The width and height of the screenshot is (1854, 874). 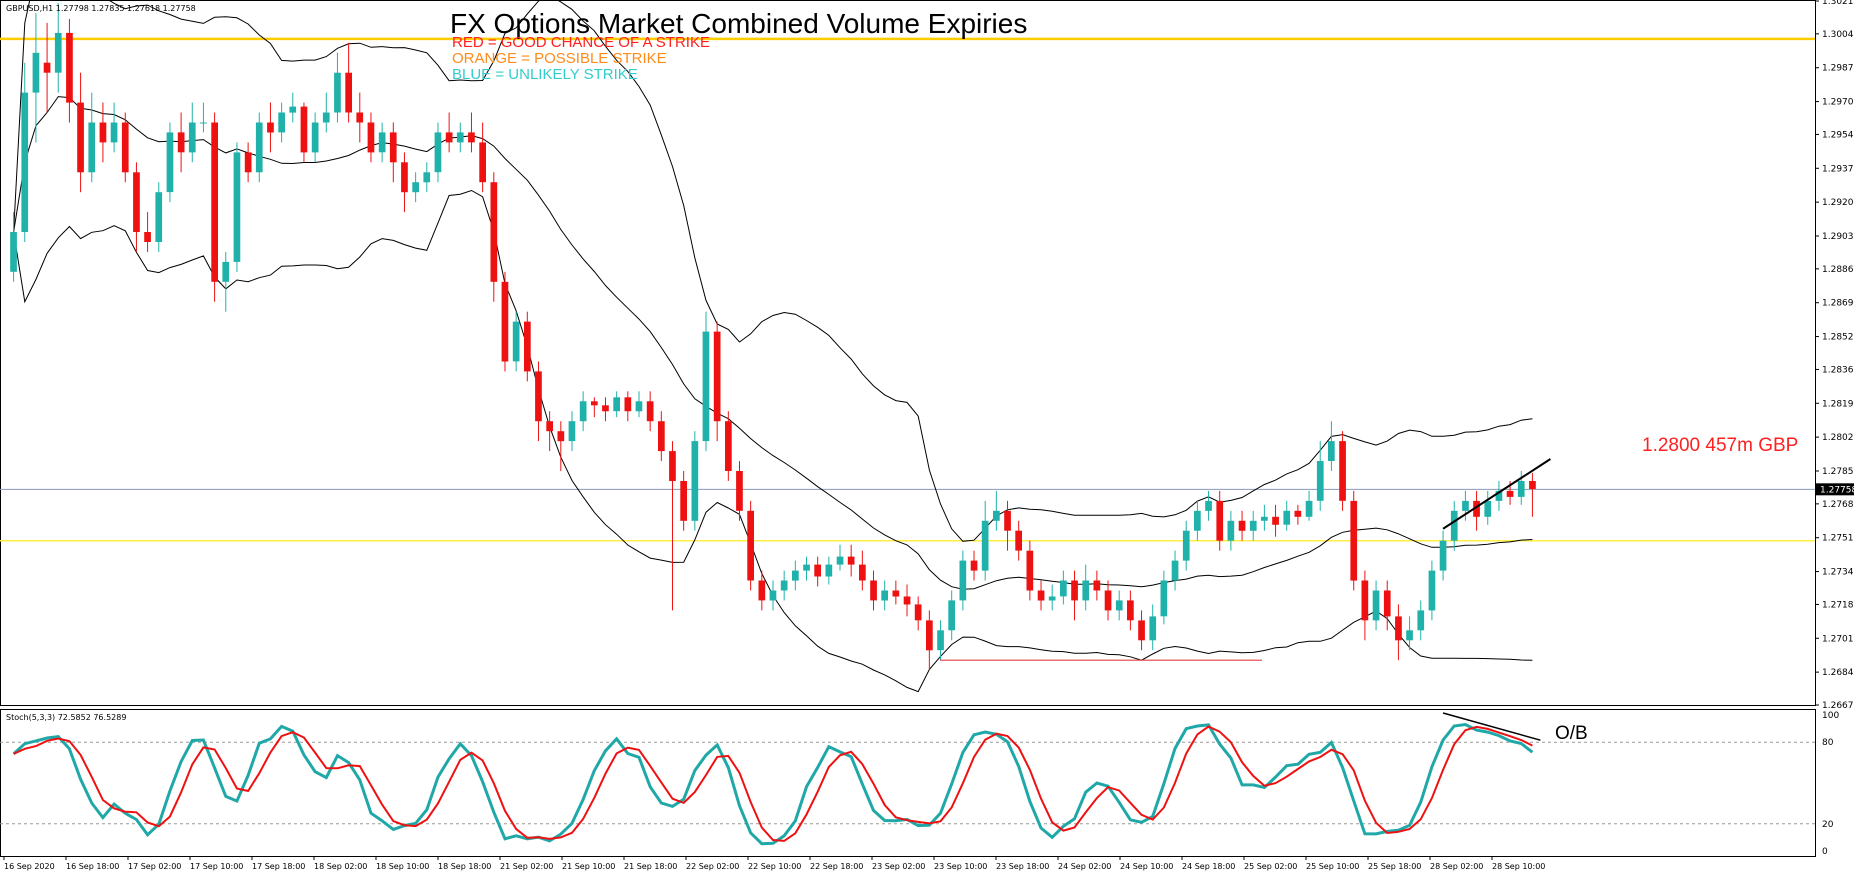 What do you see at coordinates (1838, 505) in the screenshot?
I see `y-tick-label: 1.27685` at bounding box center [1838, 505].